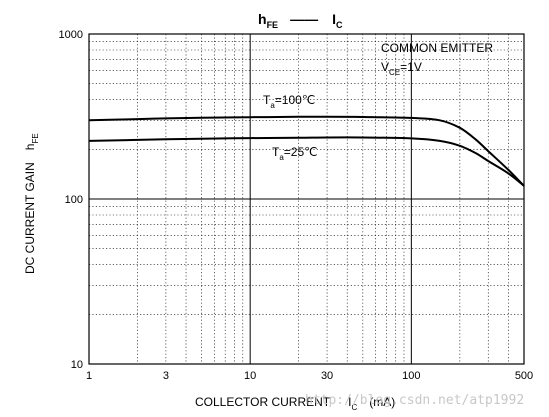 This screenshot has height=417, width=549. Describe the element at coordinates (272, 105) in the screenshot. I see `series-label-100-sub: a` at that location.